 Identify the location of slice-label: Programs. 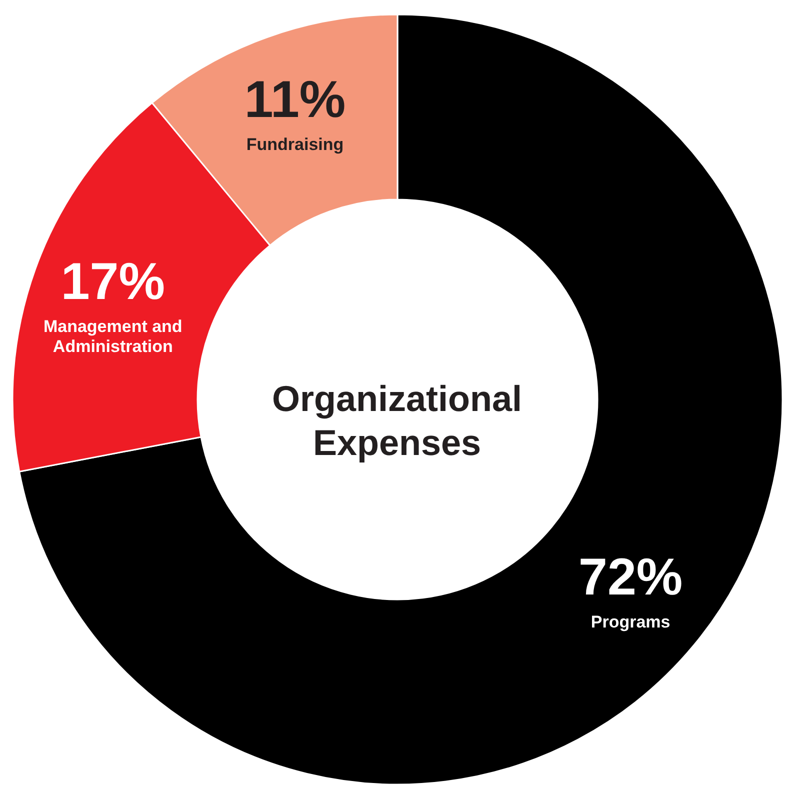
(630, 622).